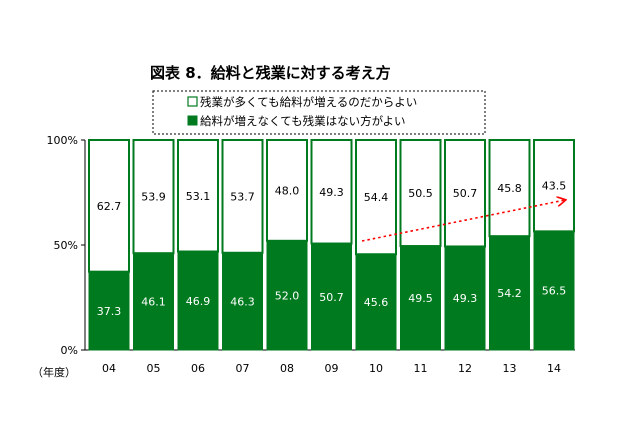 This screenshot has width=640, height=426. Describe the element at coordinates (62, 140) in the screenshot. I see `y-tick-label-100: 100%` at that location.